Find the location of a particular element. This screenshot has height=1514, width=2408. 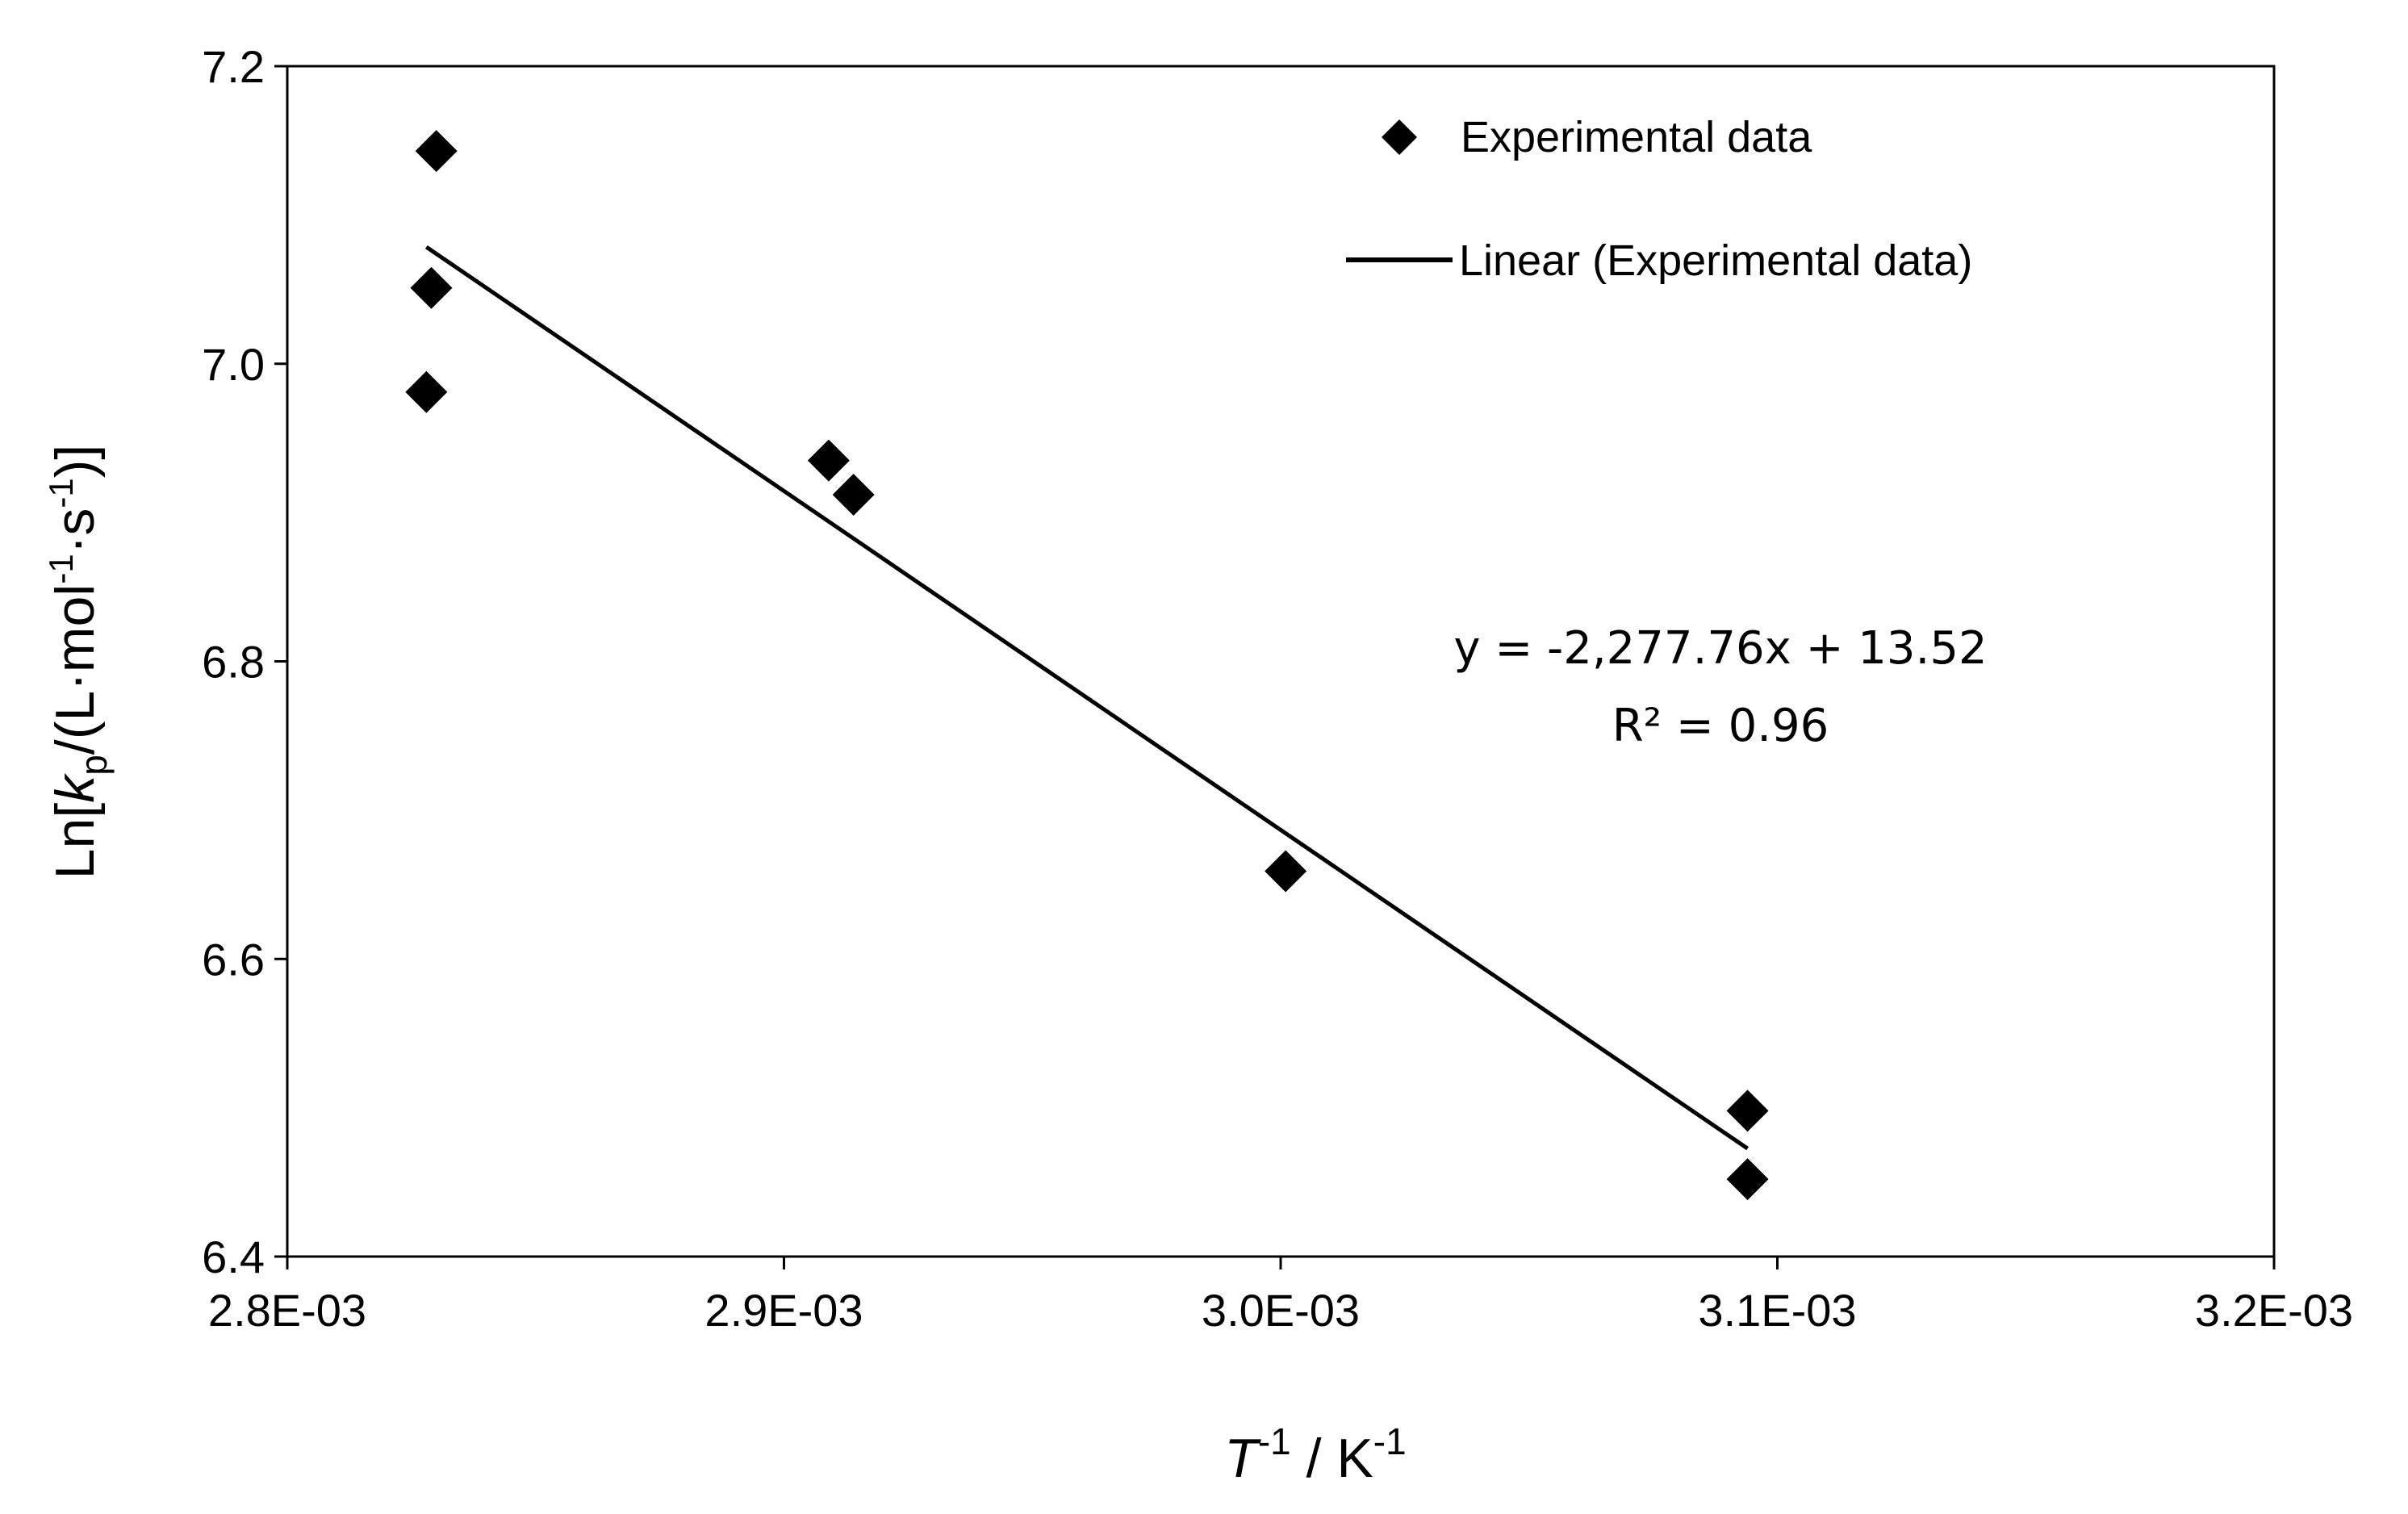

r-squared-label: R² = 0.96 is located at coordinates (1720, 726).